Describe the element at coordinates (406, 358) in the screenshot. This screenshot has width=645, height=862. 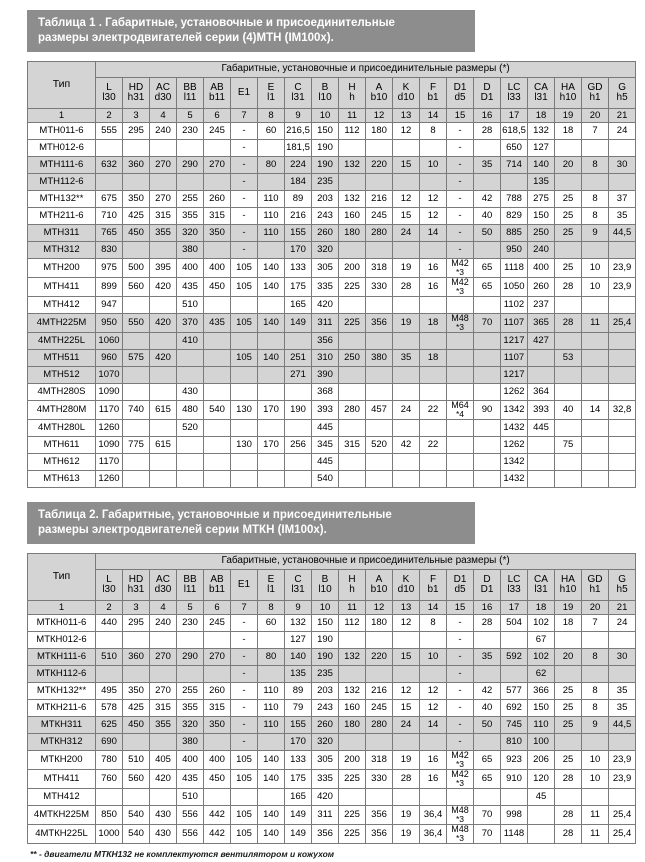
I see `dimension-cell: 35` at that location.